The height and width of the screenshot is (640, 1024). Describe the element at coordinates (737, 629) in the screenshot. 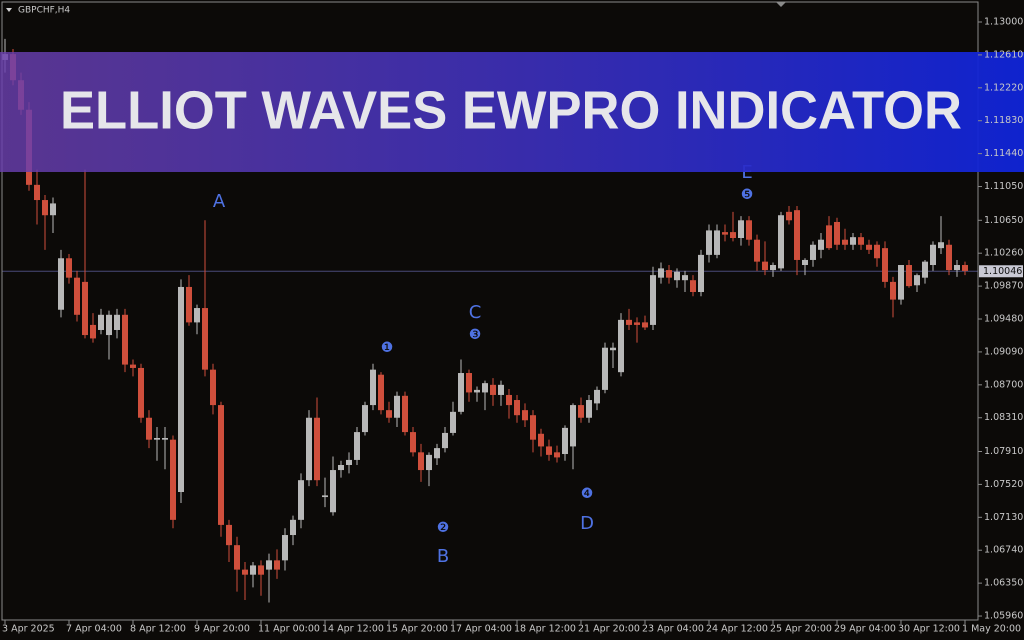

I see `x-tick-label: 24 Apr 12:00` at that location.